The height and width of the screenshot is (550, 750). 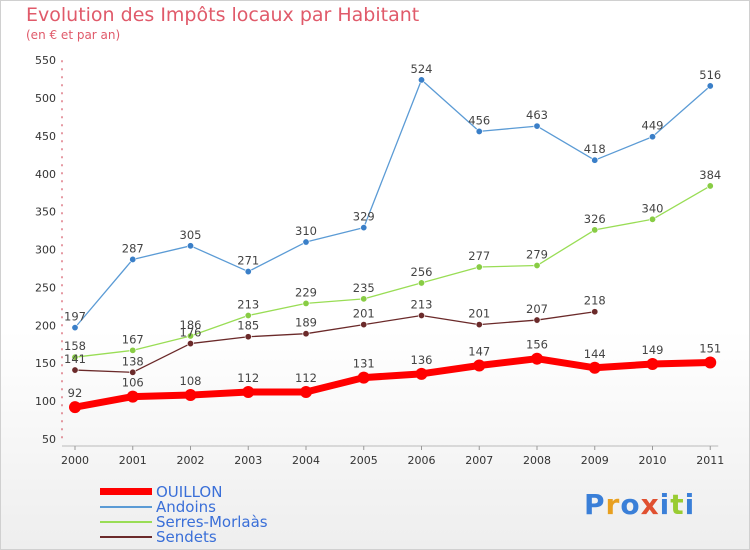 I want to click on data-label-ouillon: 131, so click(x=364, y=364).